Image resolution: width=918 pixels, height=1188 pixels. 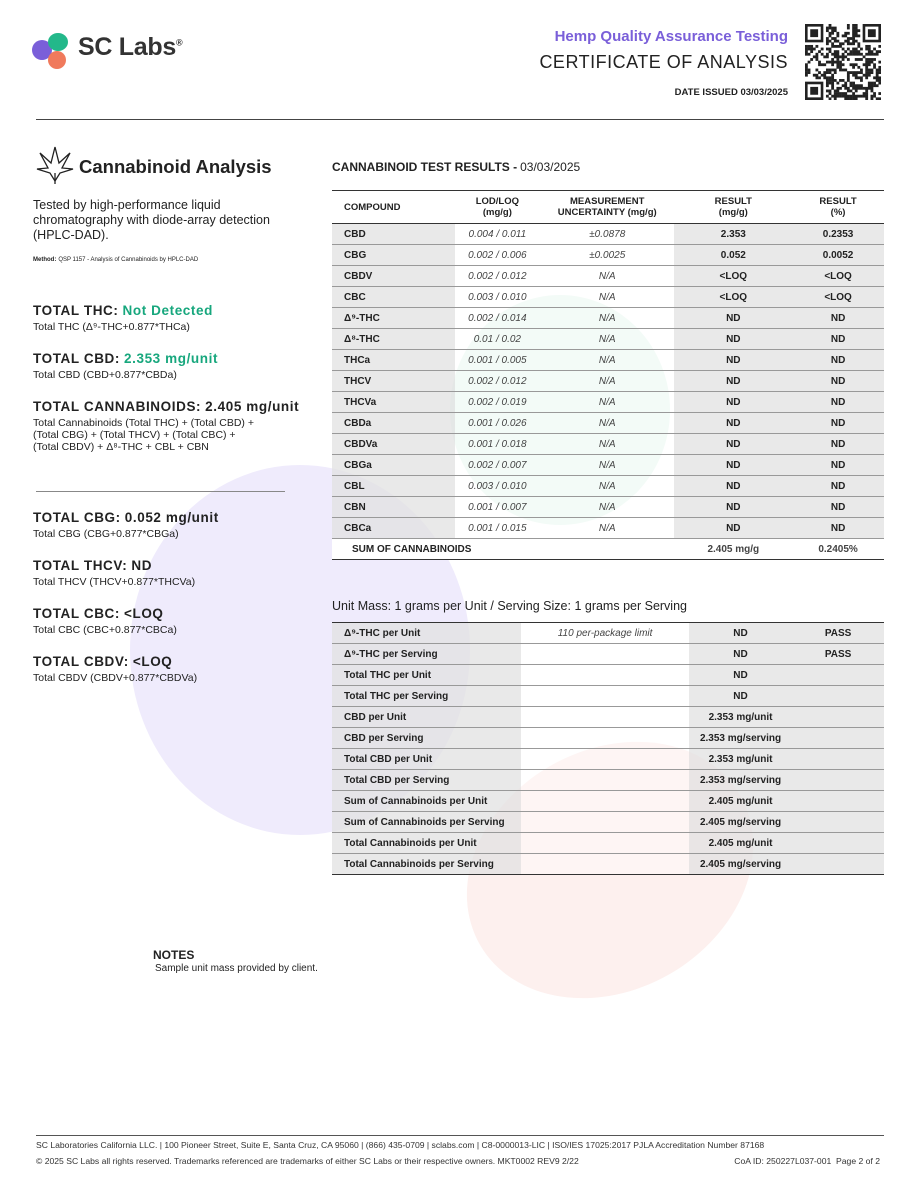 What do you see at coordinates (497, 234) in the screenshot?
I see `result-cell: 0.004 / 0.011` at bounding box center [497, 234].